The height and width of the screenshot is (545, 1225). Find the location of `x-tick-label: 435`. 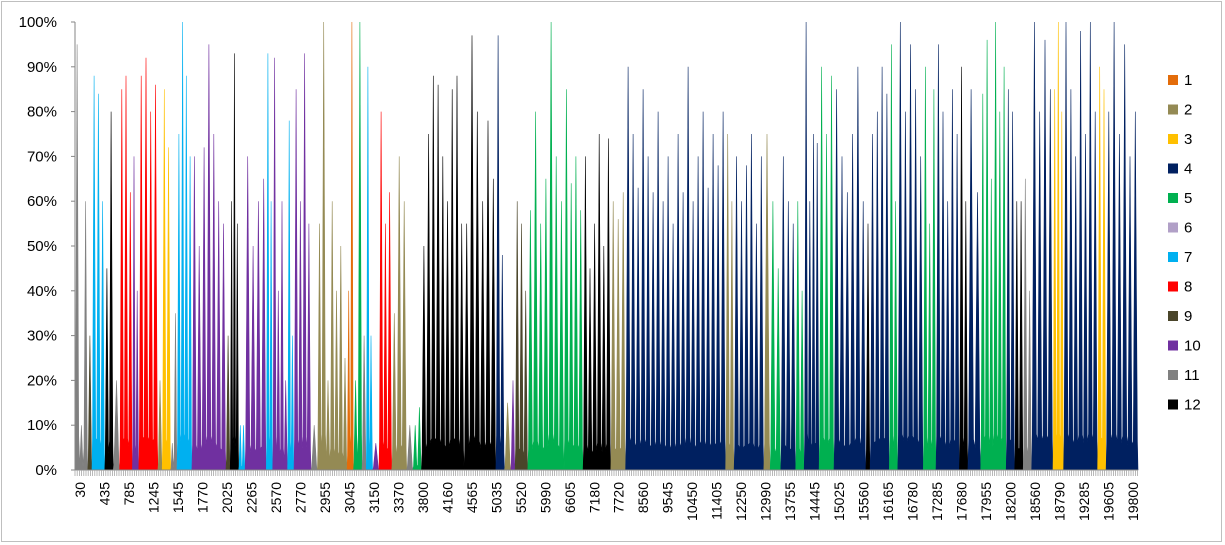

x-tick-label: 435 is located at coordinates (105, 494).